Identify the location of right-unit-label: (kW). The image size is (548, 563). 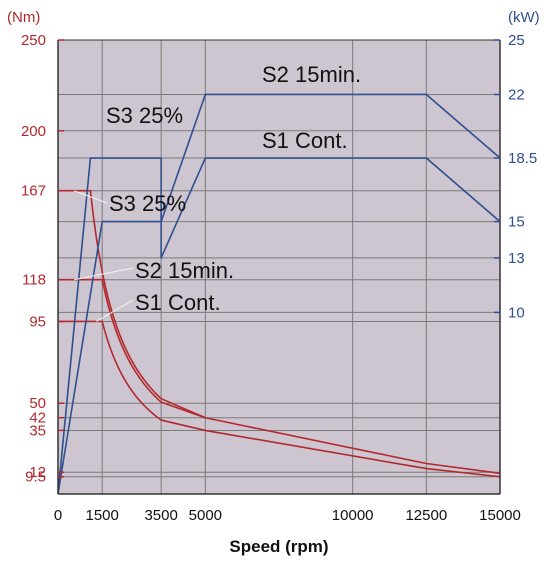
(524, 17).